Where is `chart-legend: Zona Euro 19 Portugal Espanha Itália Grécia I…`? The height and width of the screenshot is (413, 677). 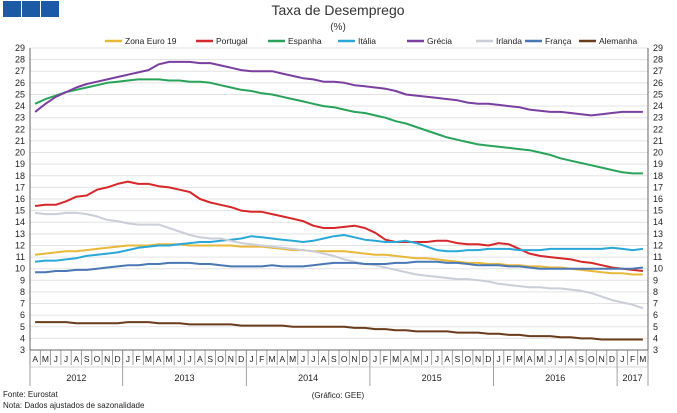
chart-legend: Zona Euro 19 Portugal Espanha Itália Grécia I… is located at coordinates (371, 41).